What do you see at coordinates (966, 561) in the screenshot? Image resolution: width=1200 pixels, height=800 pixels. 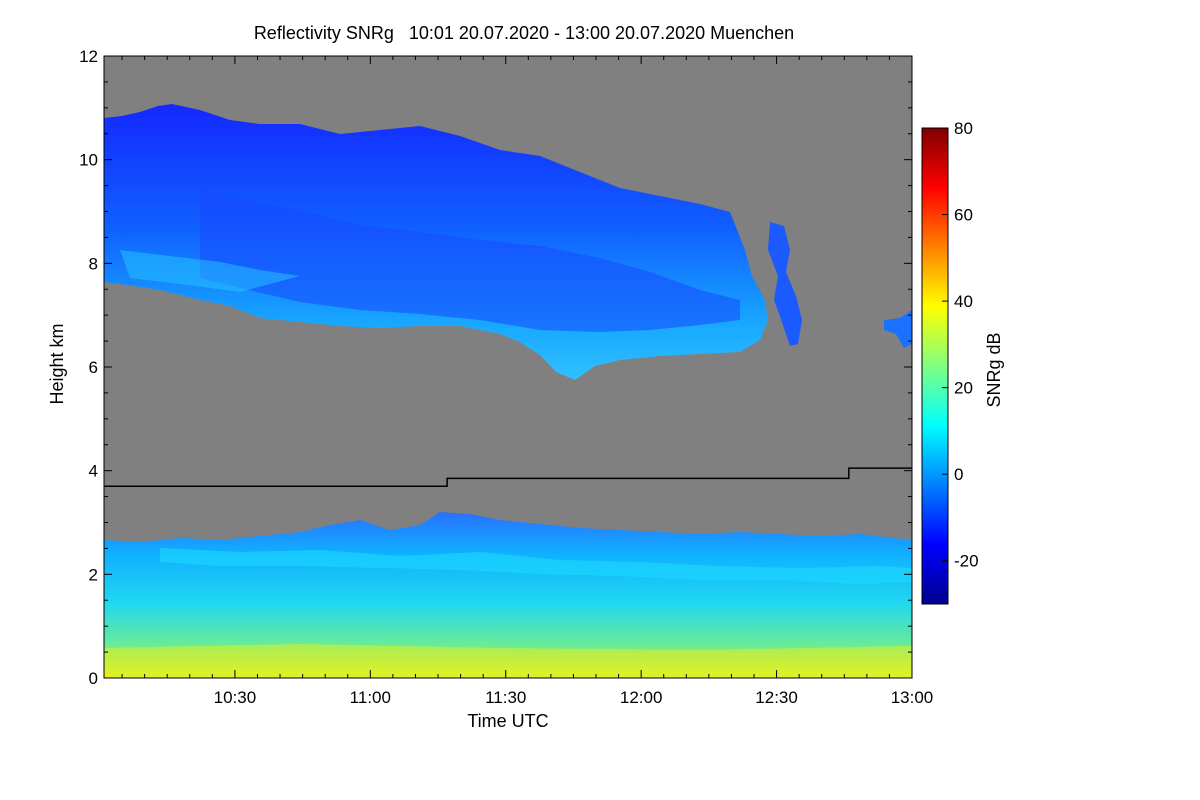 I see `colorbar-tick-label: -20` at bounding box center [966, 561].